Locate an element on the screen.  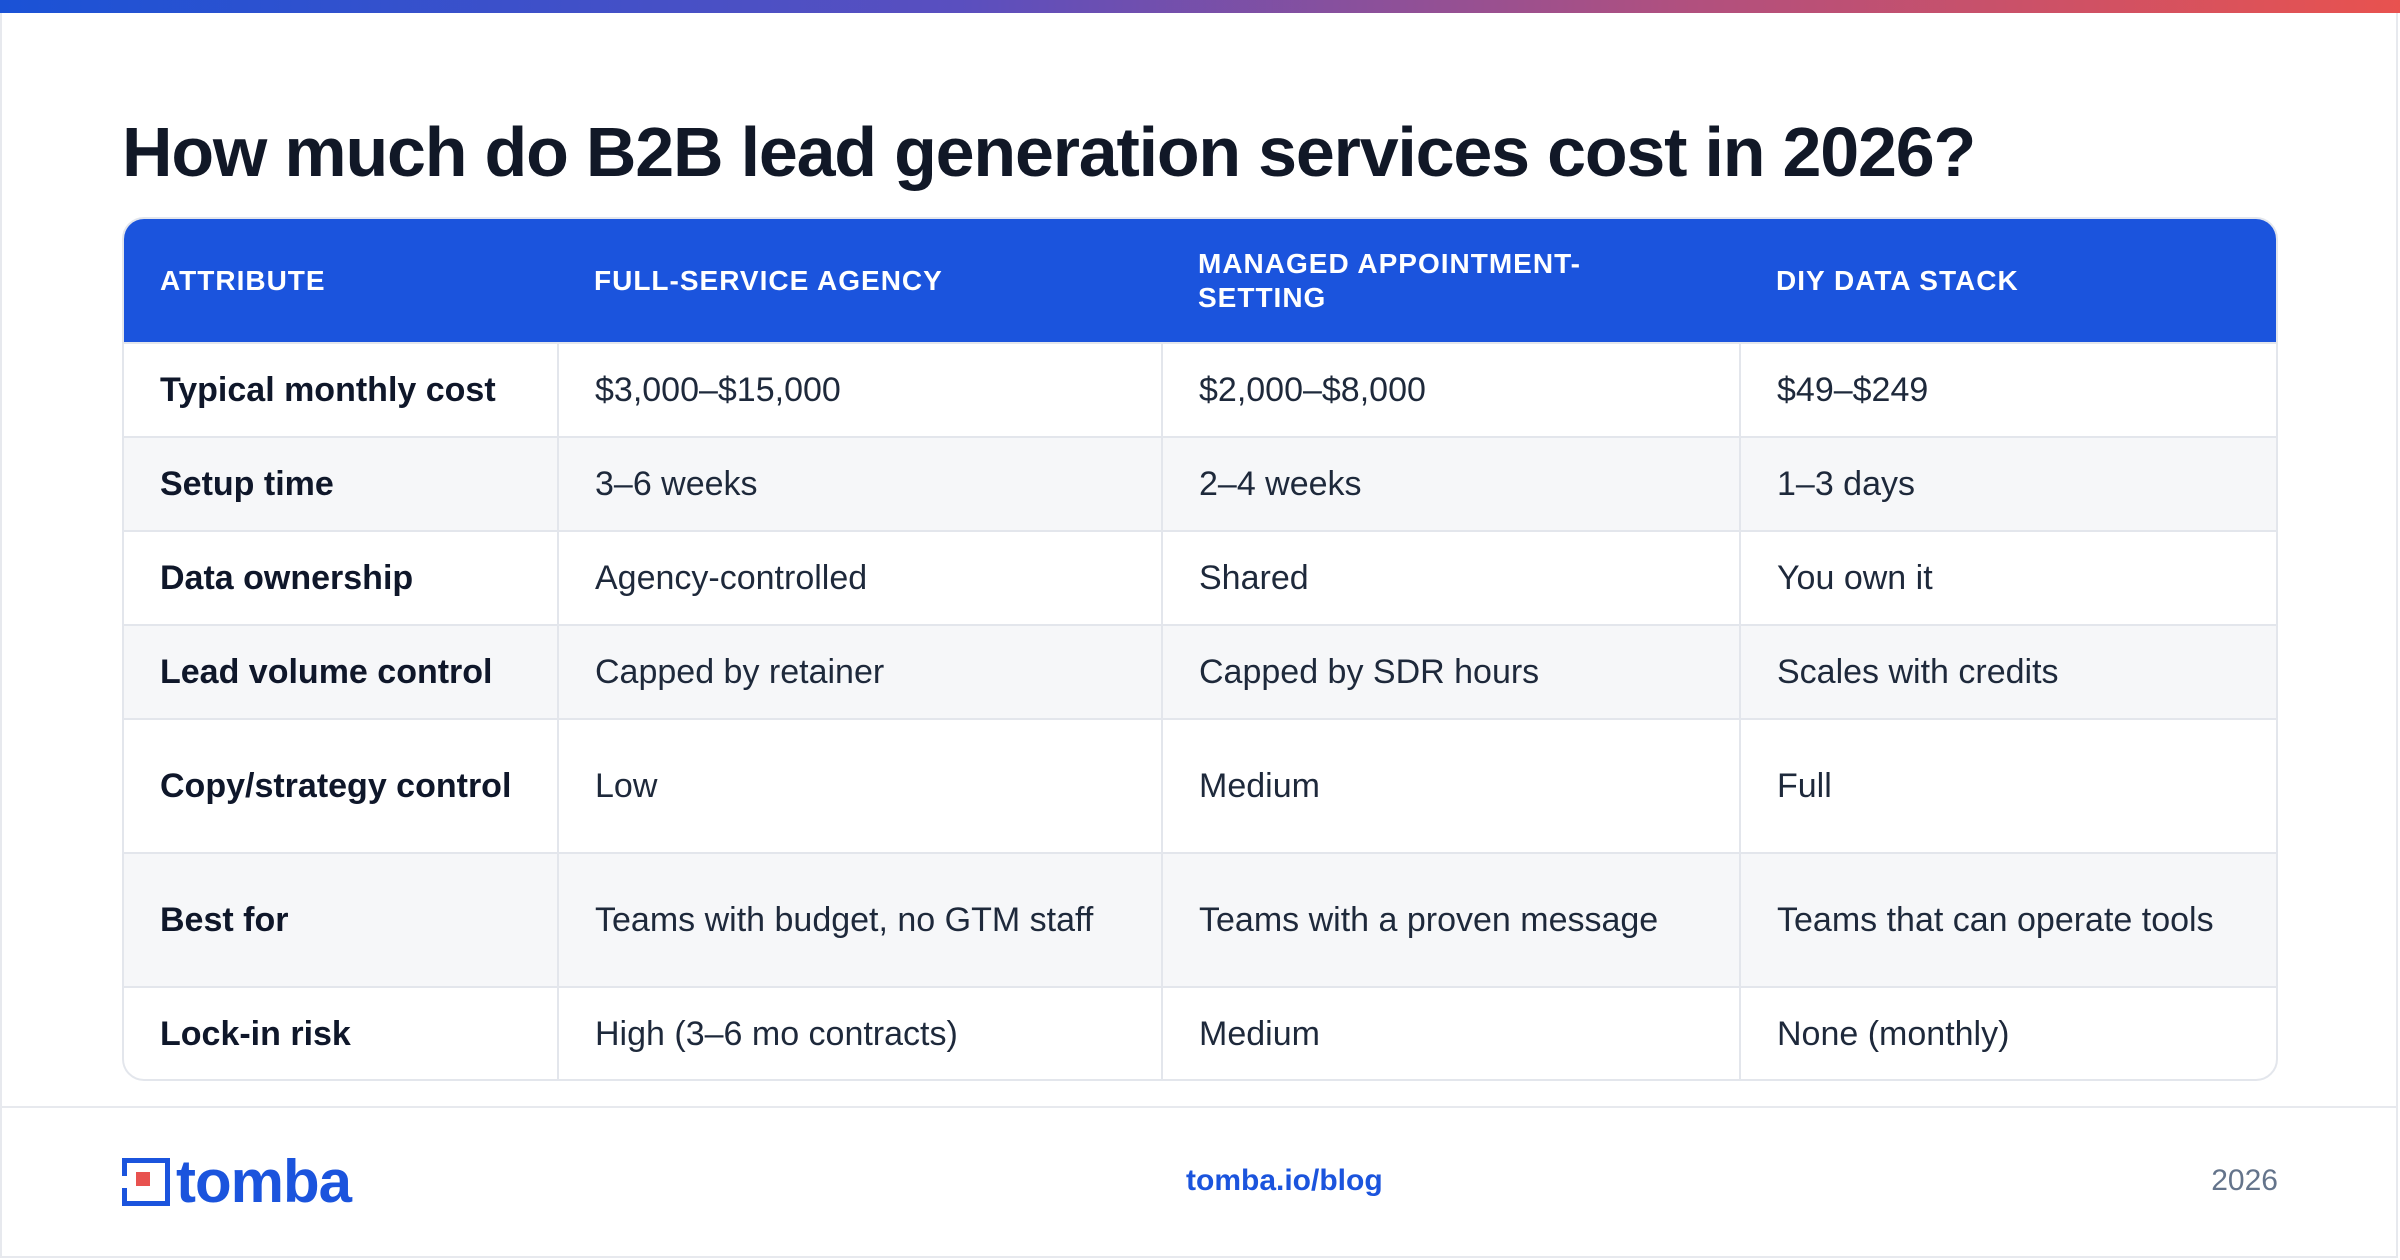
table-cell: Full is located at coordinates (2007, 785).